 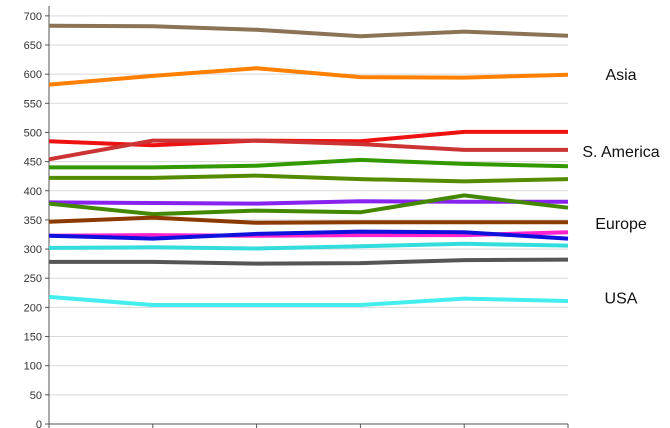 I want to click on y-tick-label: 400, so click(x=33, y=192).